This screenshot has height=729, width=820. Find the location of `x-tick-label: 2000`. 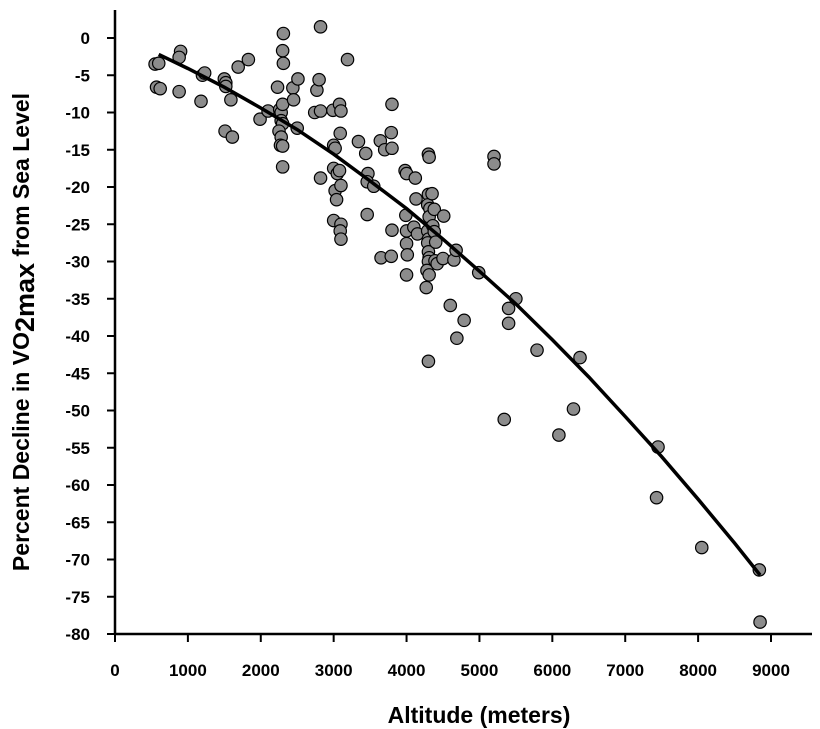

x-tick-label: 2000 is located at coordinates (261, 670).